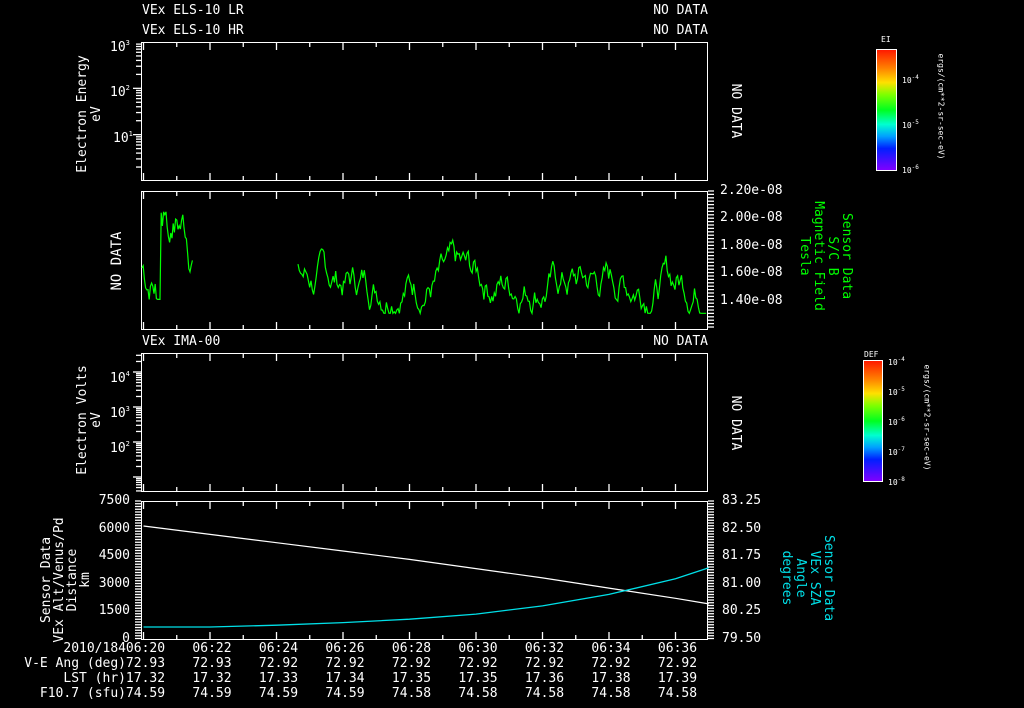 Image resolution: width=1024 pixels, height=708 pixels. I want to click on def-colorbar-tick: 10⁻⁵, so click(896, 391).